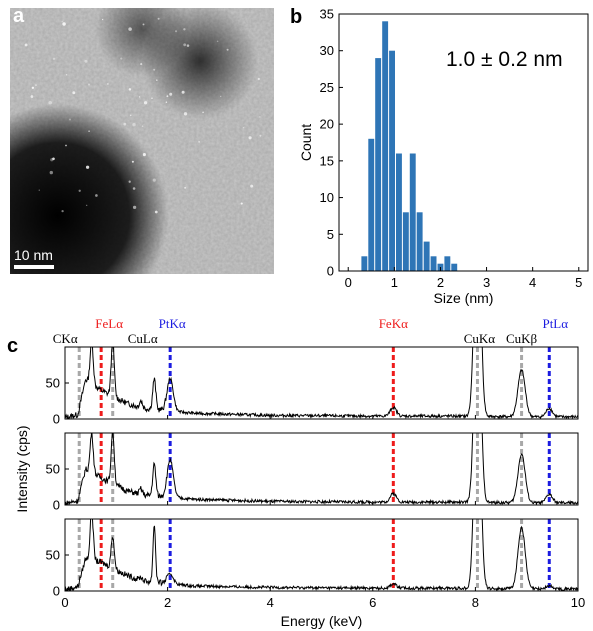  I want to click on peak-label: PtLα, so click(555, 323).